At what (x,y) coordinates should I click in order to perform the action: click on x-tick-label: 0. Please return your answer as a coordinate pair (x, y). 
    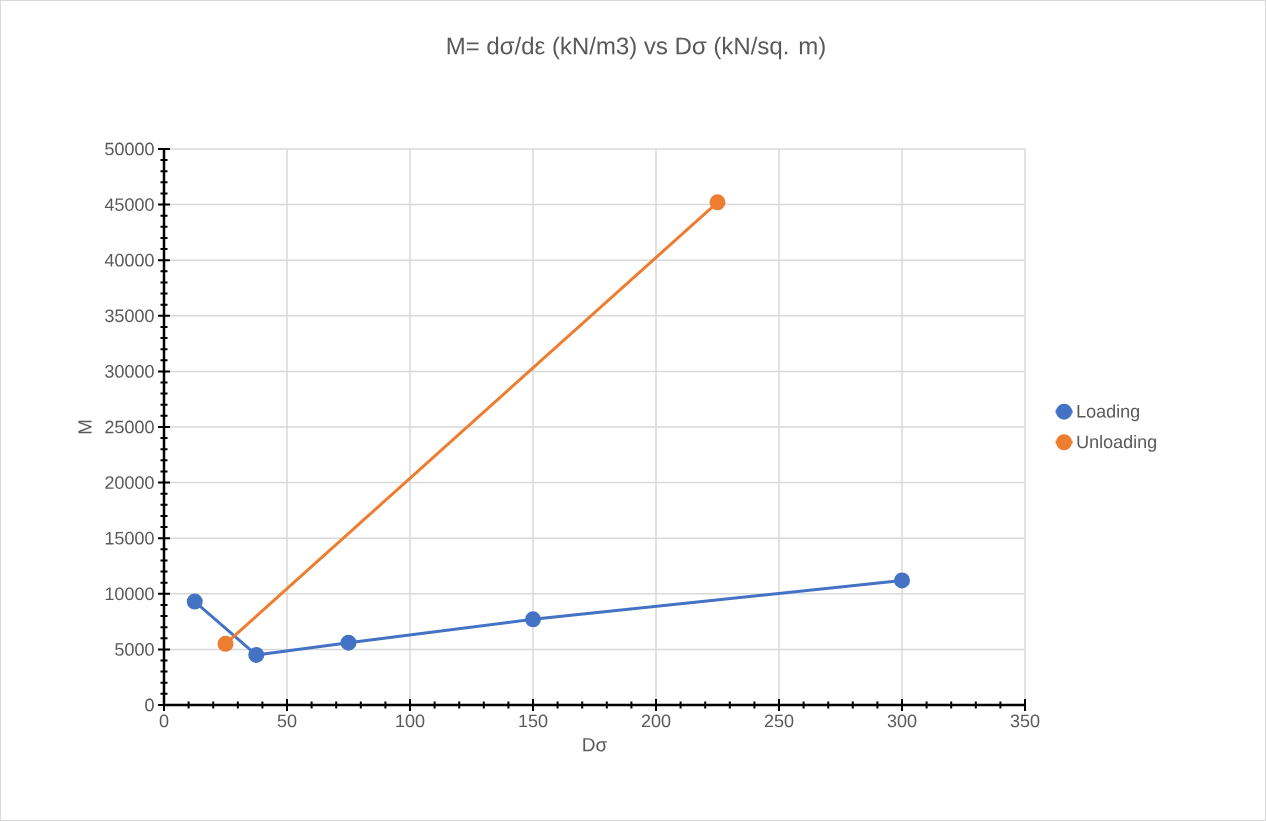
    Looking at the image, I should click on (164, 721).